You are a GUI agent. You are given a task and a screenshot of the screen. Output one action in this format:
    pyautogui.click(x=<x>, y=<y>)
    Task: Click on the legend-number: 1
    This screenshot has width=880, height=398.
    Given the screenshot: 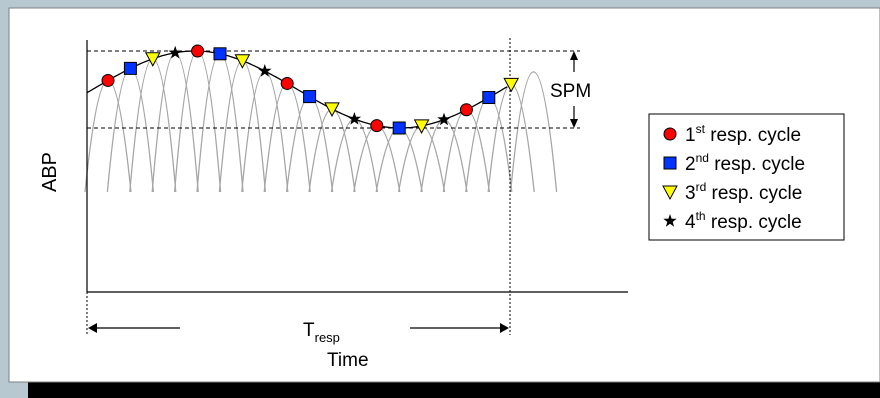 What is the action you would take?
    pyautogui.click(x=690, y=135)
    